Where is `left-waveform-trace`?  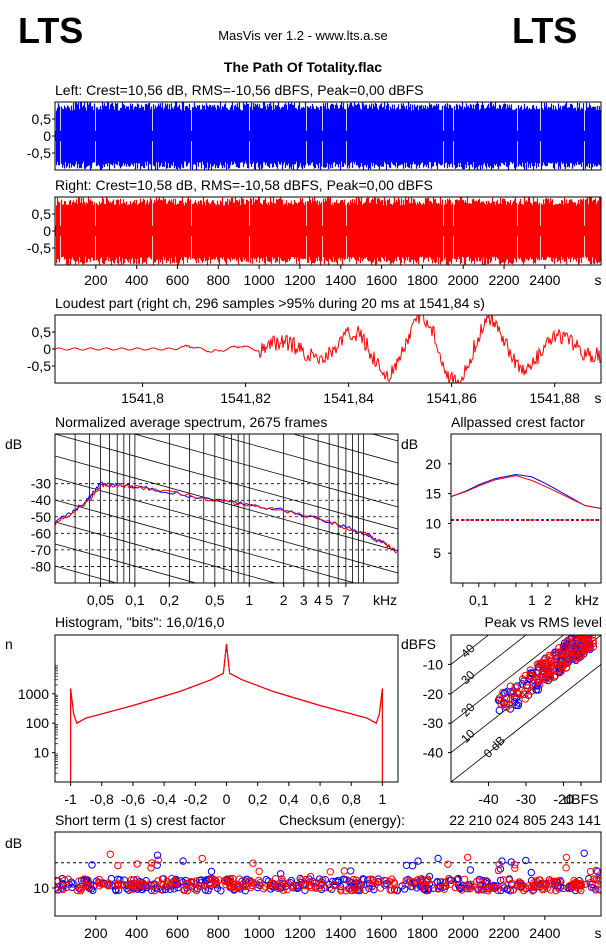
left-waveform-trace is located at coordinates (328, 136).